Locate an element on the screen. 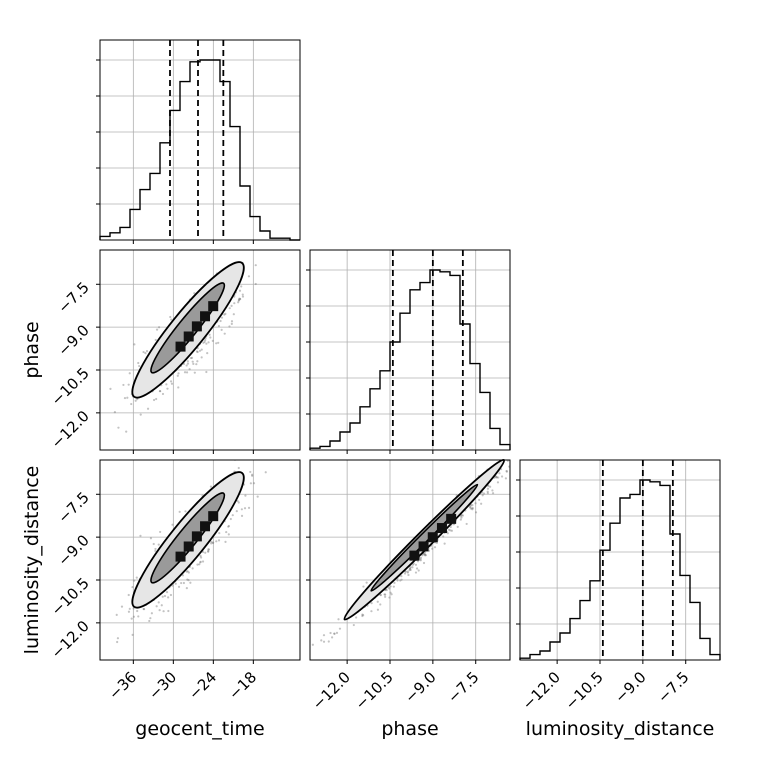  joint-phase-vs-geocent-time is located at coordinates (198, 351).